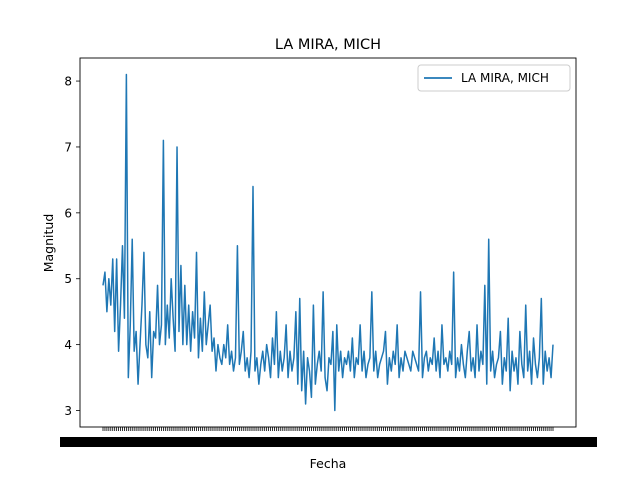 The height and width of the screenshot is (480, 640). What do you see at coordinates (68, 279) in the screenshot?
I see `y-tick-label: 5` at bounding box center [68, 279].